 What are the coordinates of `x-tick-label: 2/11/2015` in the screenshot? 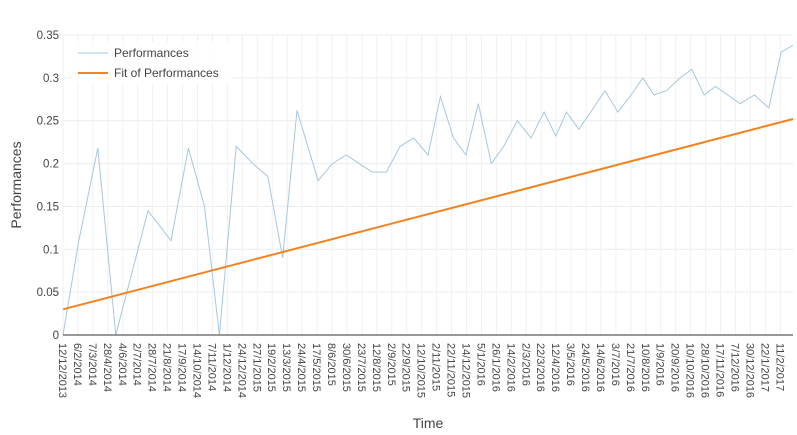 It's located at (436, 367).